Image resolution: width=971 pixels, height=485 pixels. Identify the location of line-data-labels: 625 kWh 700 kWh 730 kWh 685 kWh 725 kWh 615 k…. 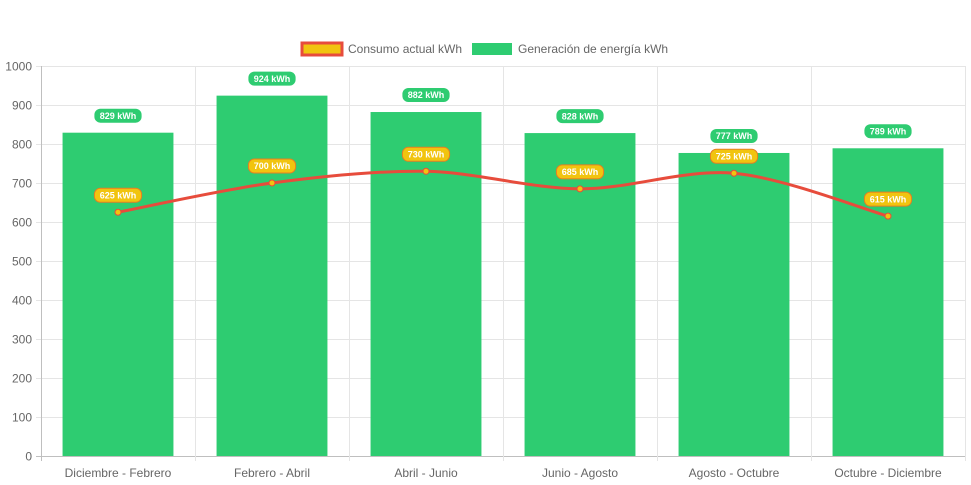
(503, 176).